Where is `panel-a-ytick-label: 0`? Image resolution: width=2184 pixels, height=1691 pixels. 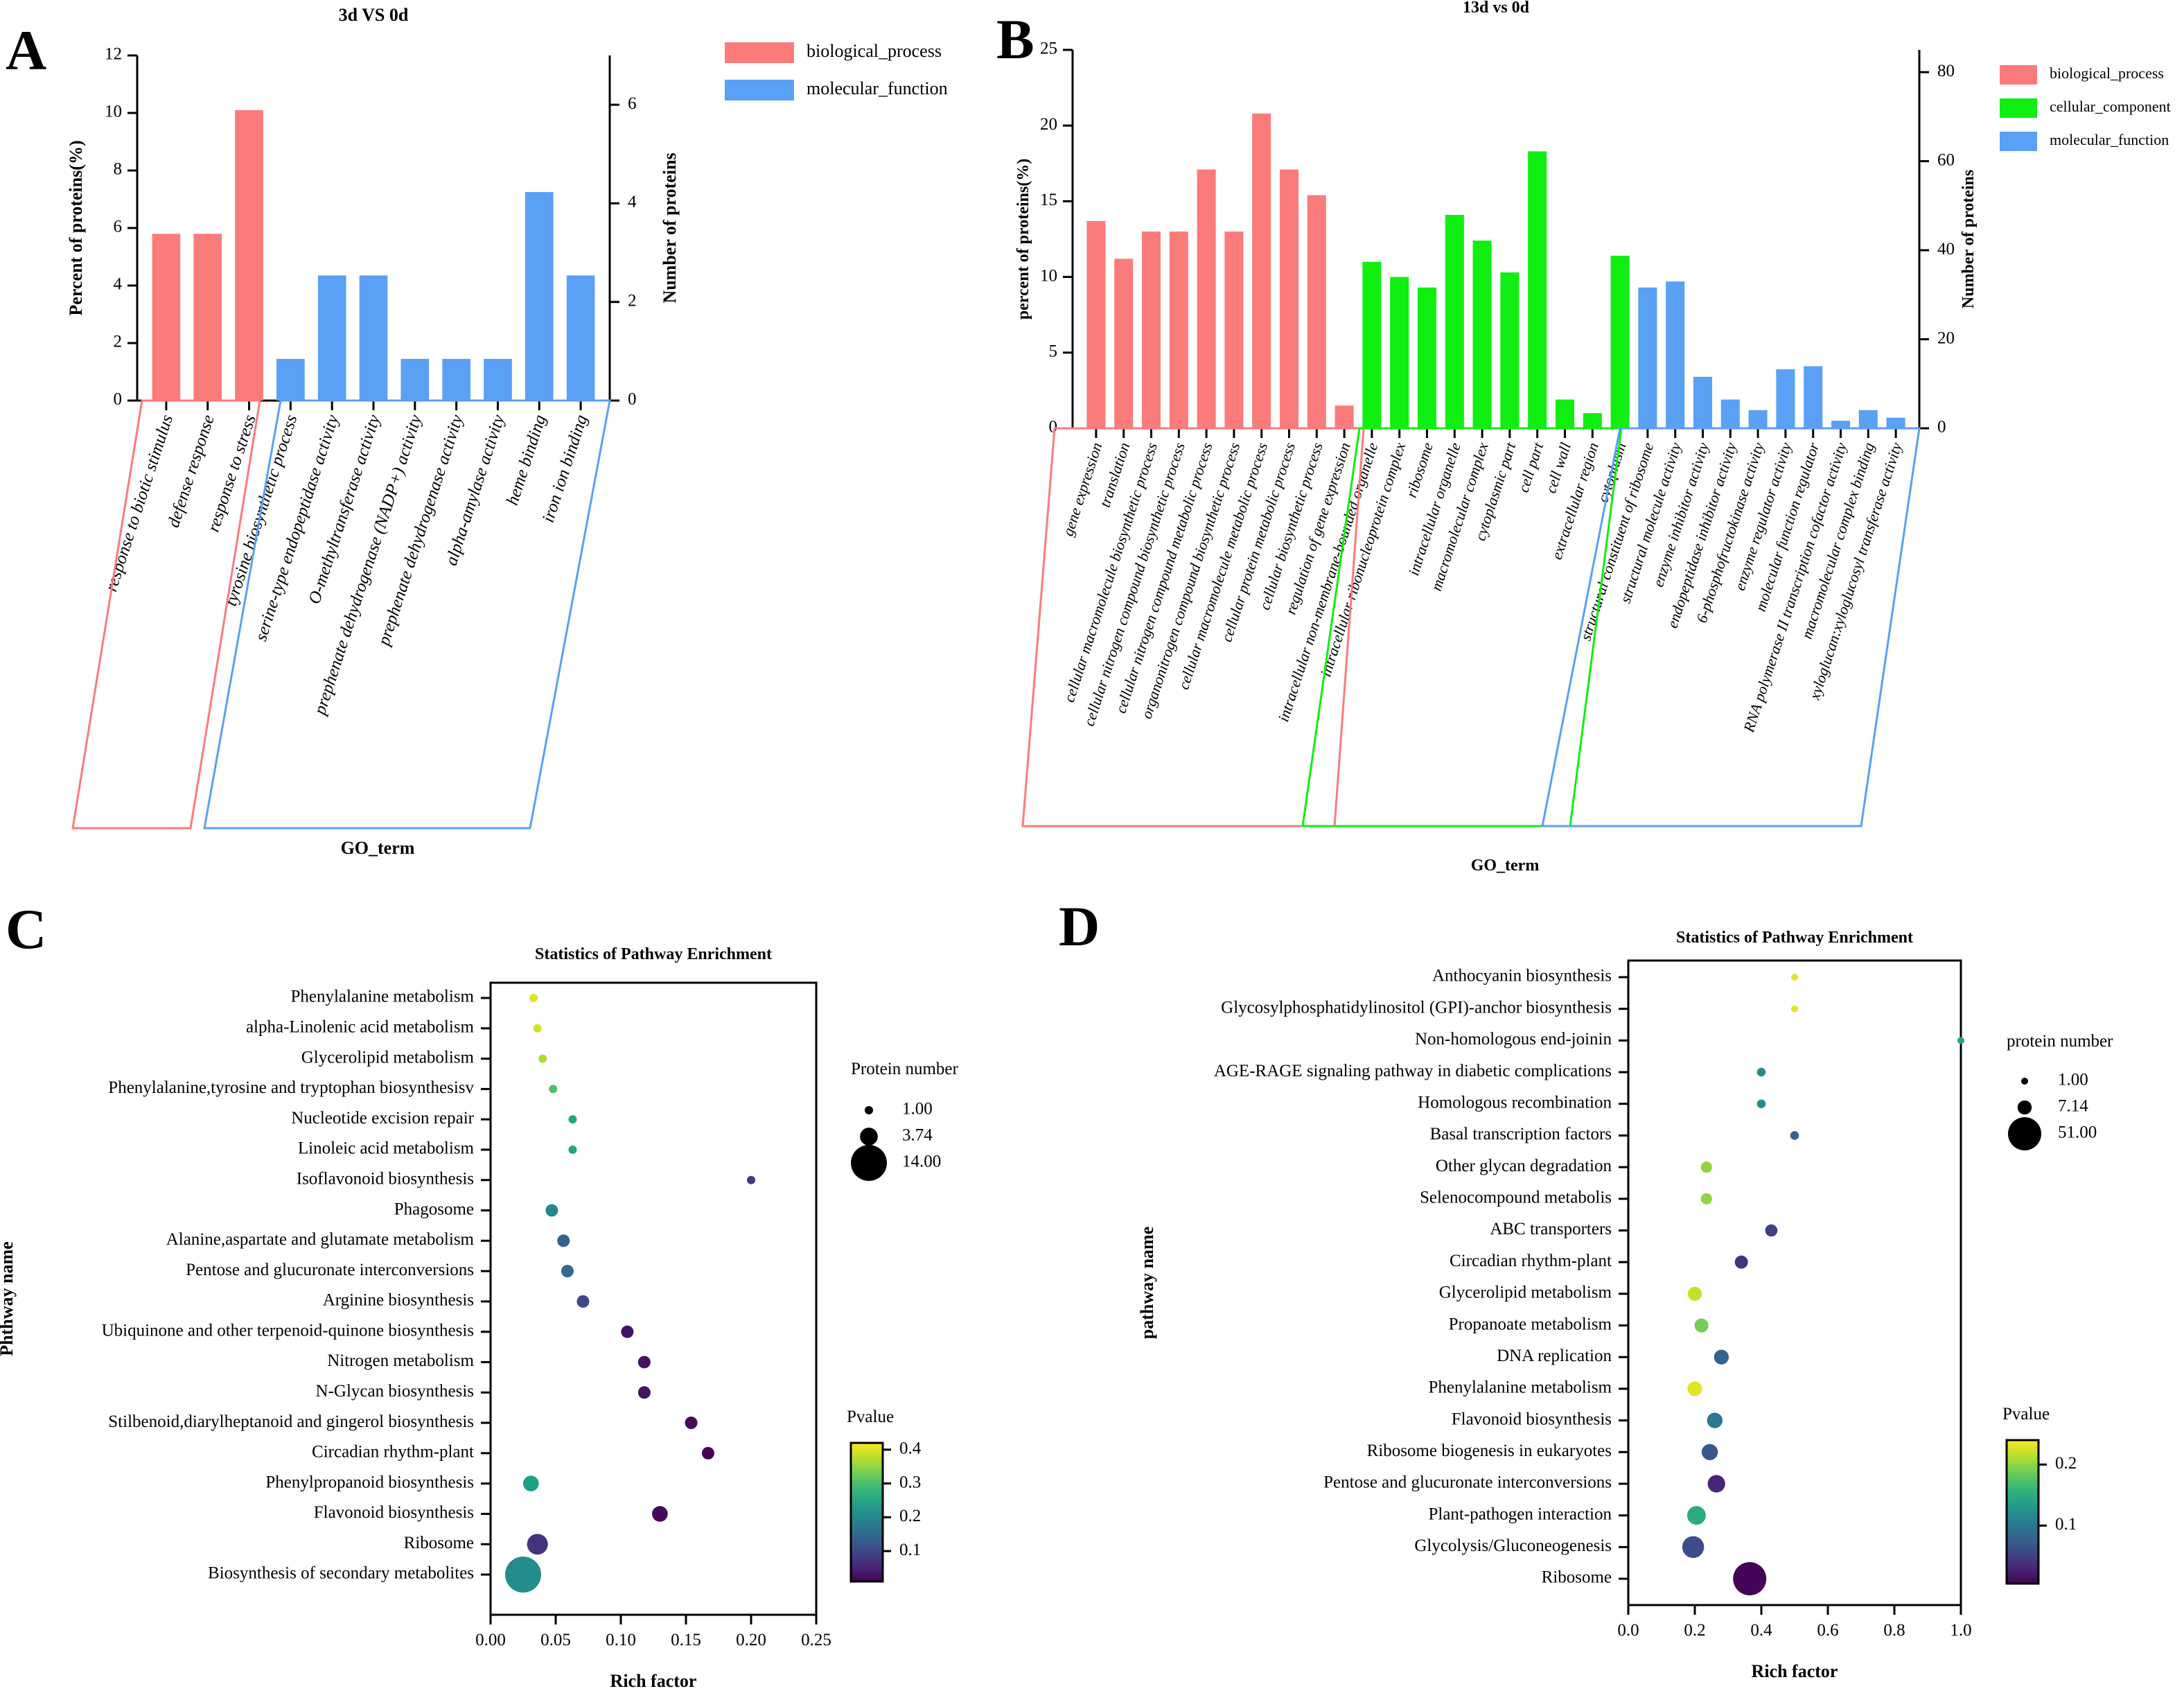 panel-a-ytick-label: 0 is located at coordinates (118, 399).